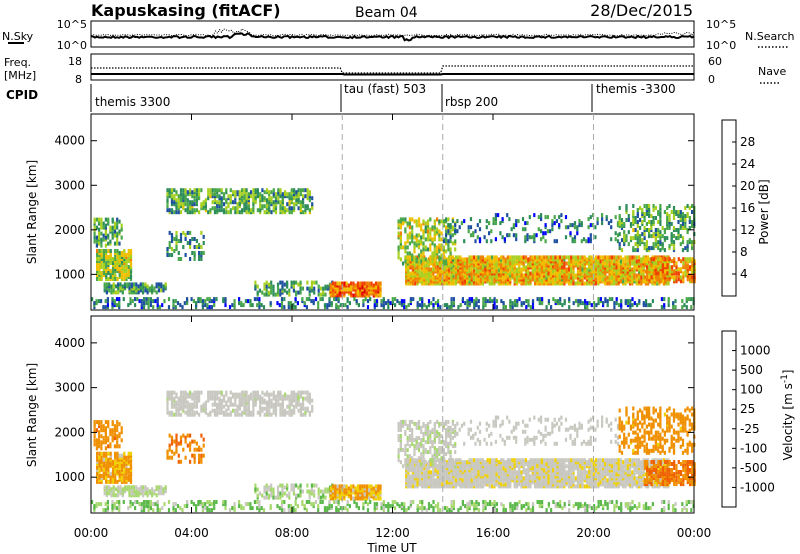 This screenshot has width=800, height=554. Describe the element at coordinates (721, 45) in the screenshot. I see `nsearch-tick-bottom: 10^0` at that location.